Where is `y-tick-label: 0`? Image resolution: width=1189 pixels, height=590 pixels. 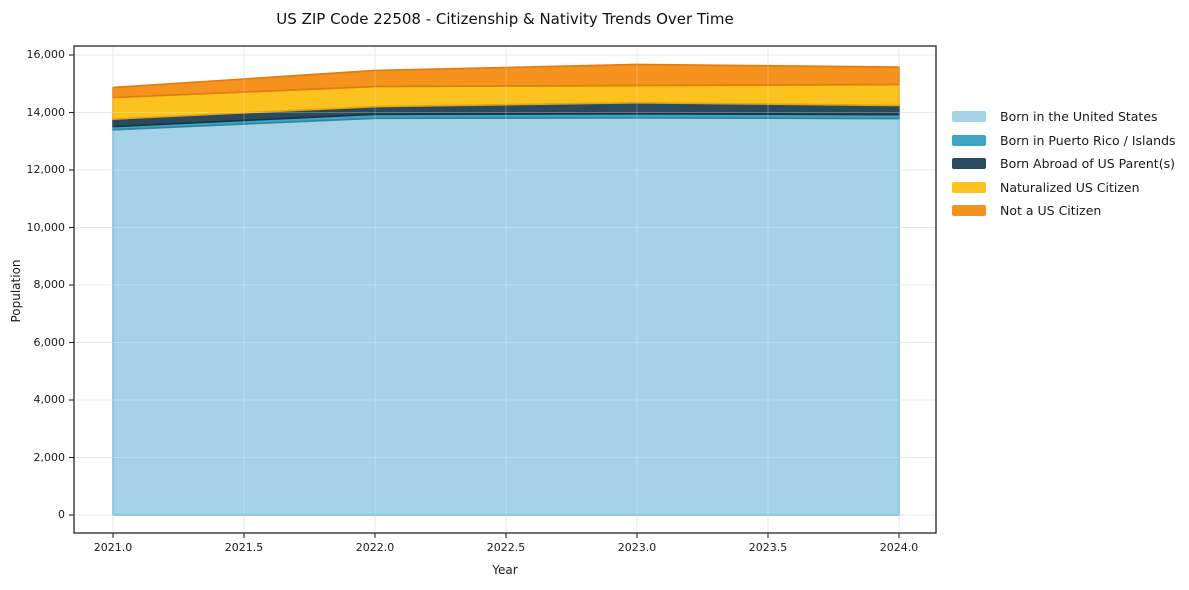
y-tick-label: 0 is located at coordinates (61, 514).